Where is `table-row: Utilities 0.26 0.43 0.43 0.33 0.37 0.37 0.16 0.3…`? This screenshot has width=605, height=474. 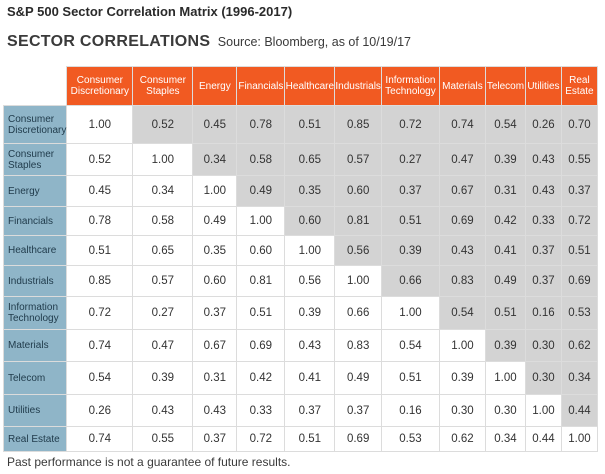 table-row: Utilities 0.26 0.43 0.43 0.33 0.37 0.37 0.16 0.3… is located at coordinates (300, 410).